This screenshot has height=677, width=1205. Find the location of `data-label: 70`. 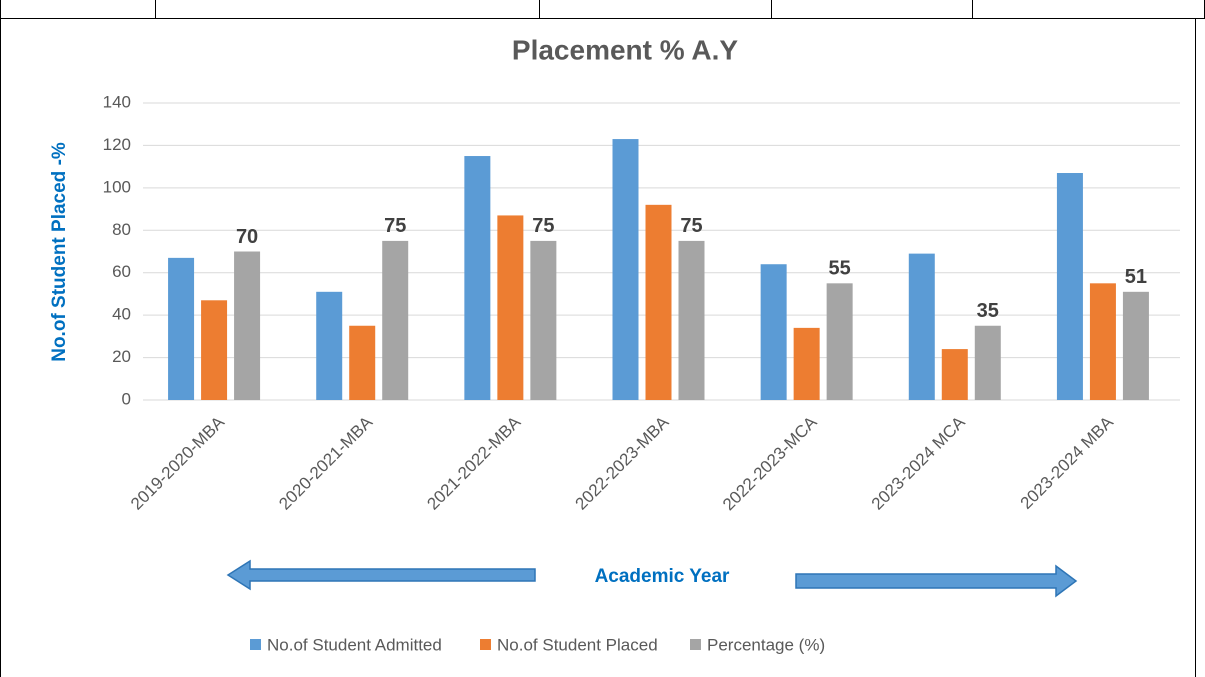

data-label: 70 is located at coordinates (247, 237).